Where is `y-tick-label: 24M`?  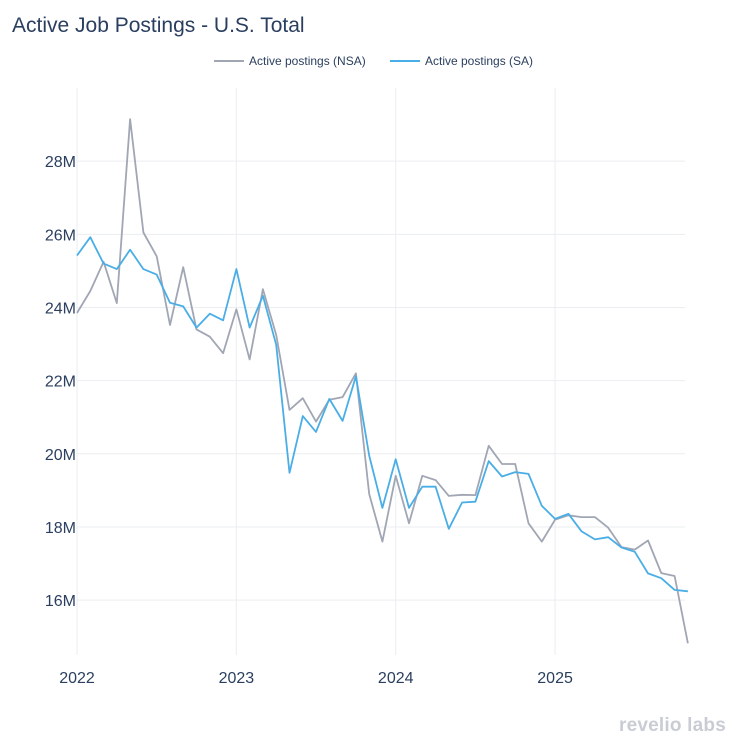
y-tick-label: 24M is located at coordinates (60, 308).